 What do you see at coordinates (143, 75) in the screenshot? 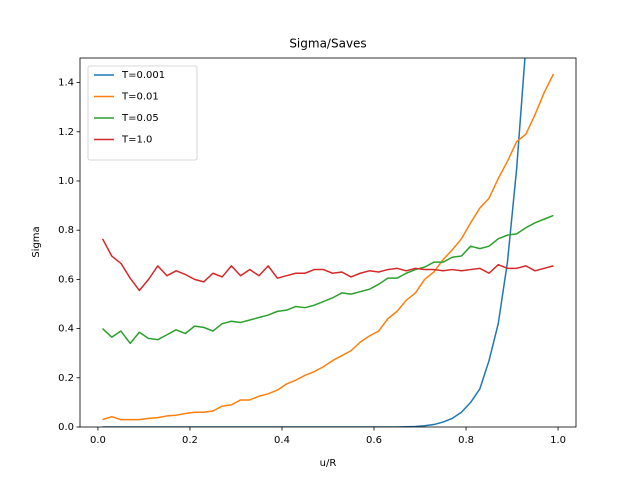
I see `legend-label: T=0.001` at bounding box center [143, 75].